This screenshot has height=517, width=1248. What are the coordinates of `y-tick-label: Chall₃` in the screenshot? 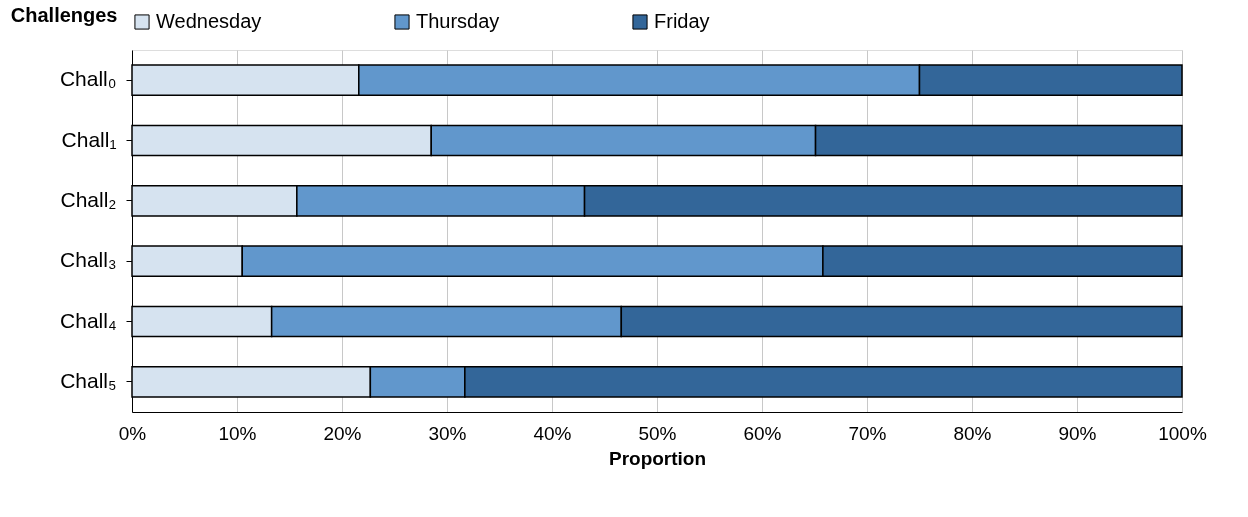 It's located at (88, 260).